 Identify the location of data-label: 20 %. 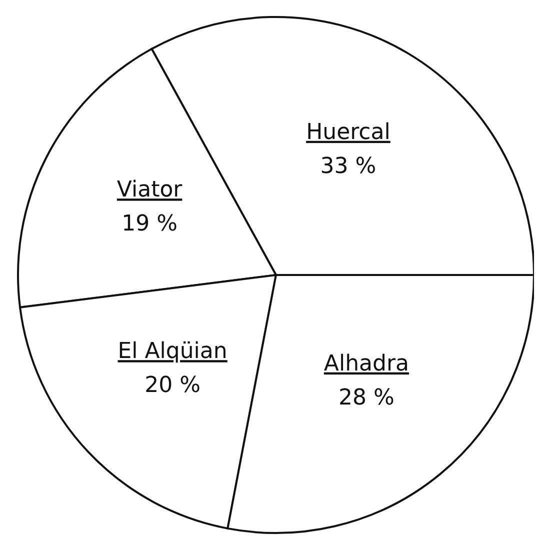
(172, 385).